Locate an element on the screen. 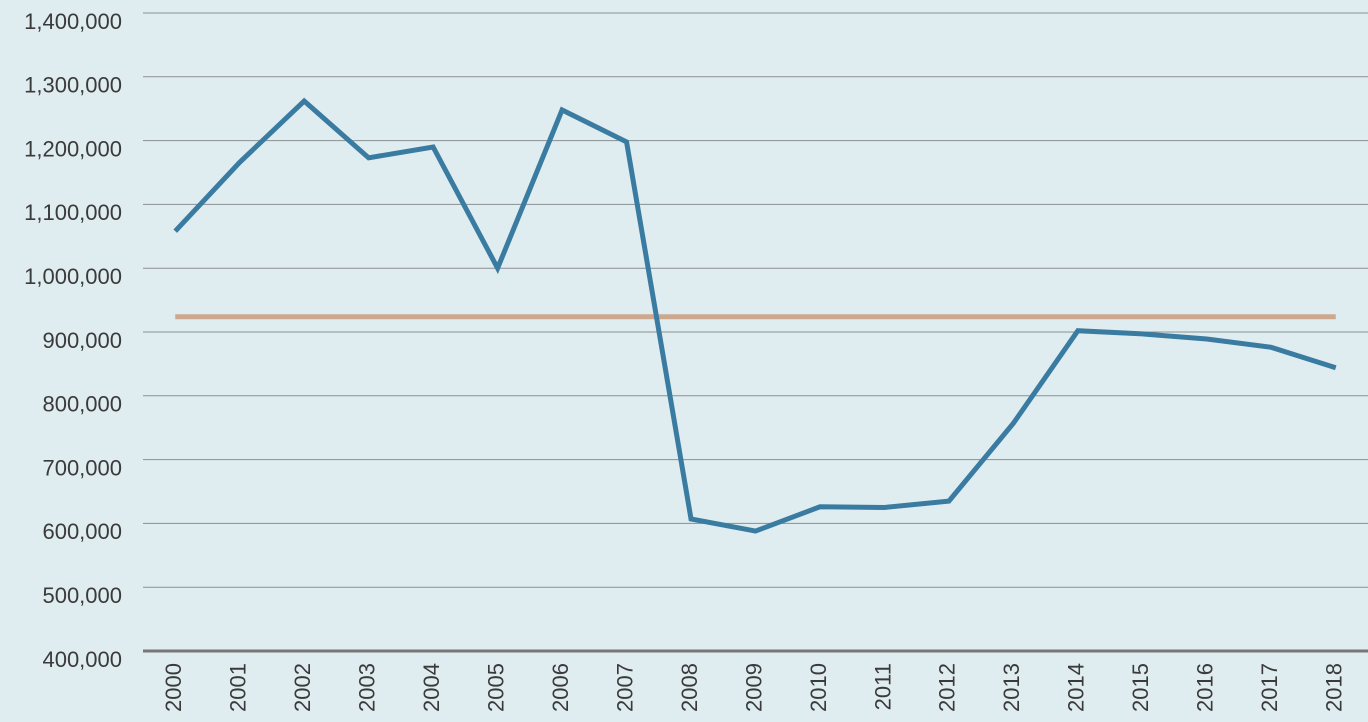 The width and height of the screenshot is (1368, 722). x-tick-label: 2003 is located at coordinates (366, 687).